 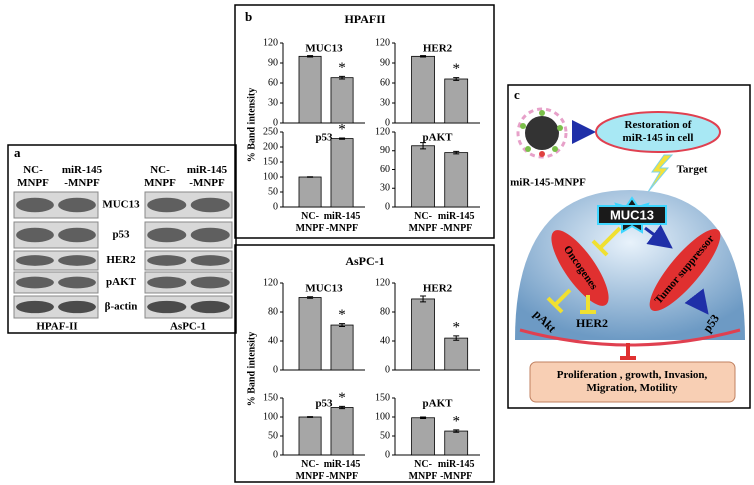 I want to click on y-tick-label: 80, so click(x=273, y=311).